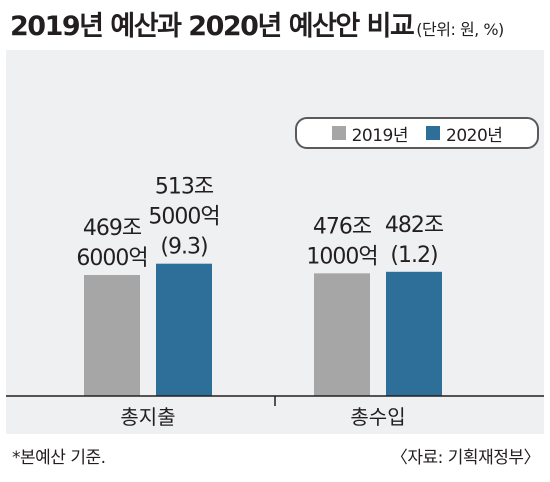 Image resolution: width=550 pixels, height=482 pixels. I want to click on legend-swatch-2019, so click(338, 133).